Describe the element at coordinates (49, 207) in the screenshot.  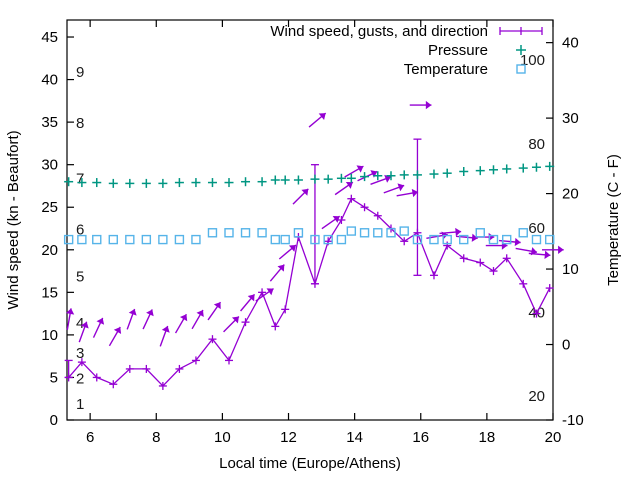
I see `y-tick-label: 25` at that location.